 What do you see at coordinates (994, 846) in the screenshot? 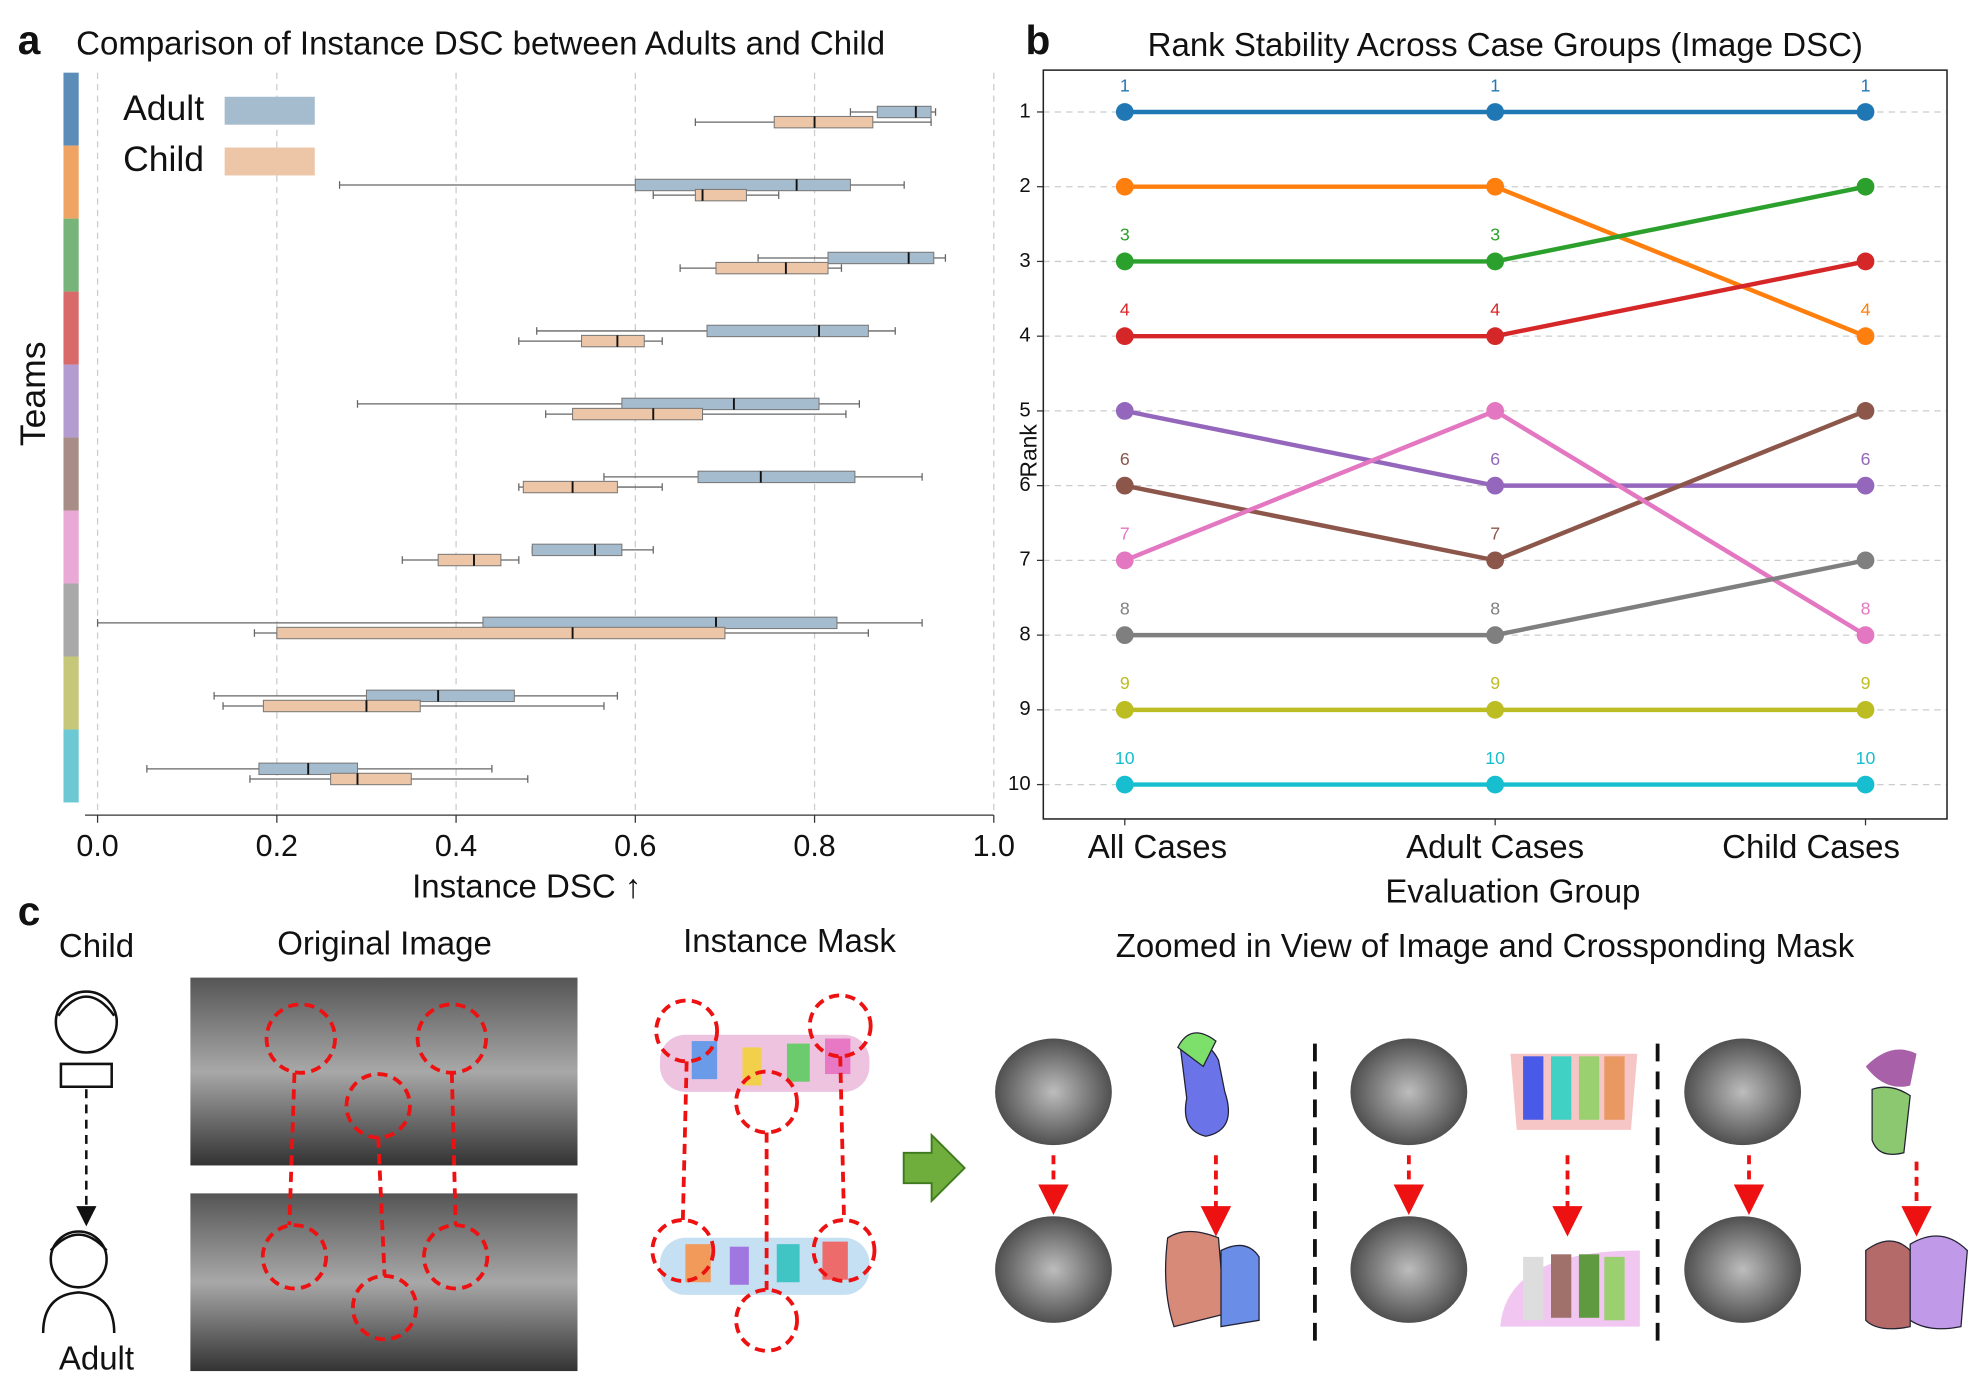
I see `x-tick-label: 1.0` at bounding box center [994, 846].